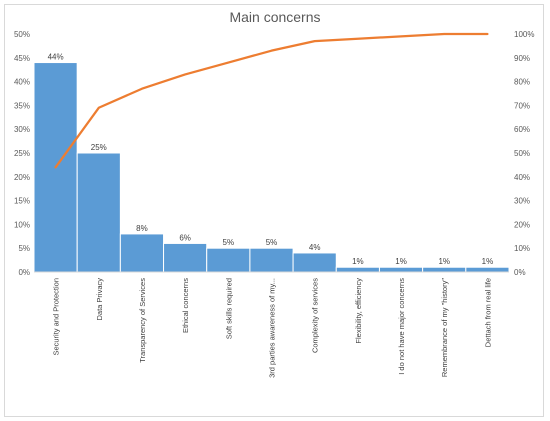 This screenshot has width=550, height=421. What do you see at coordinates (522, 82) in the screenshot?
I see `y2-tick-label: 80%` at bounding box center [522, 82].